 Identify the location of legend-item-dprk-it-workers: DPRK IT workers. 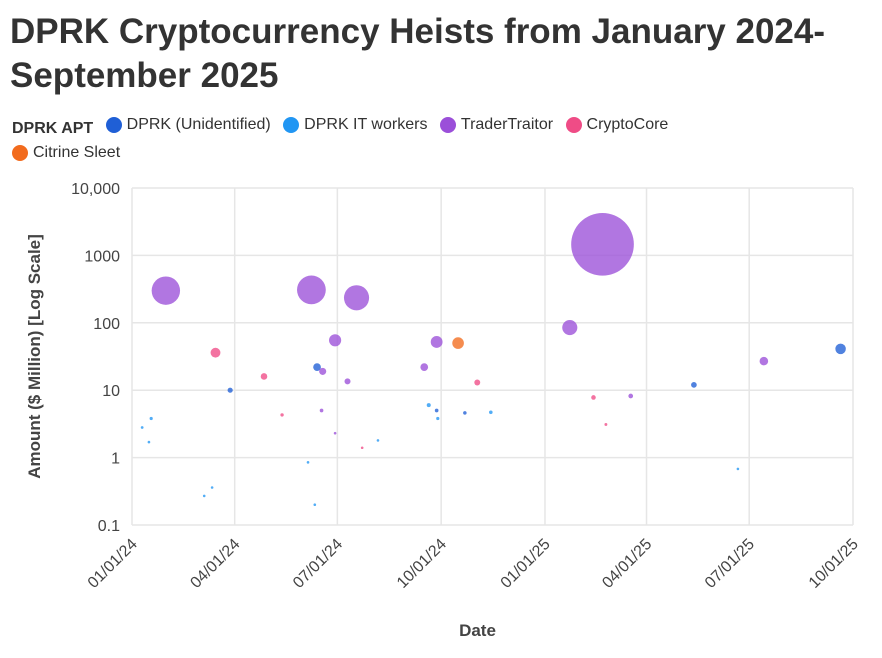
(355, 125).